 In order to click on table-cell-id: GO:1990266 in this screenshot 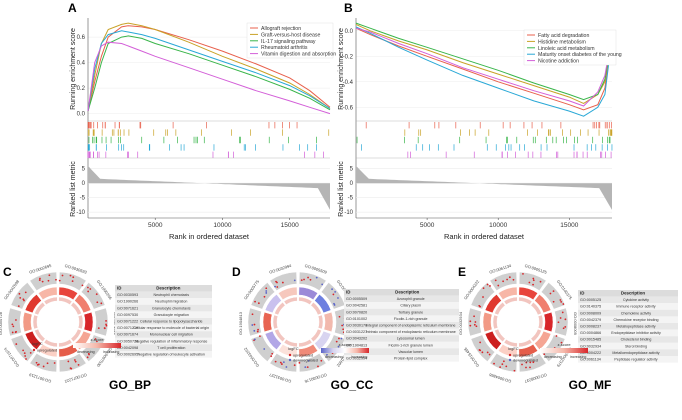, I will do `click(127, 302)`.